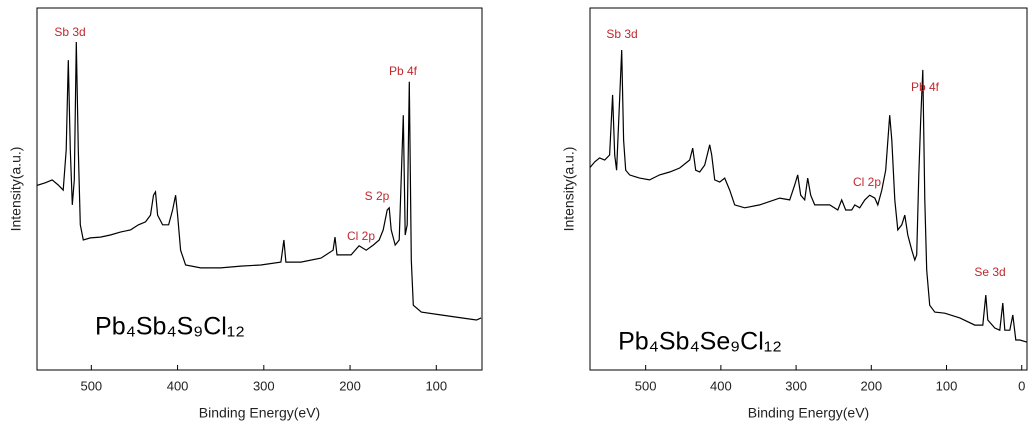  I want to click on x-tick-label: 0, so click(1021, 385).